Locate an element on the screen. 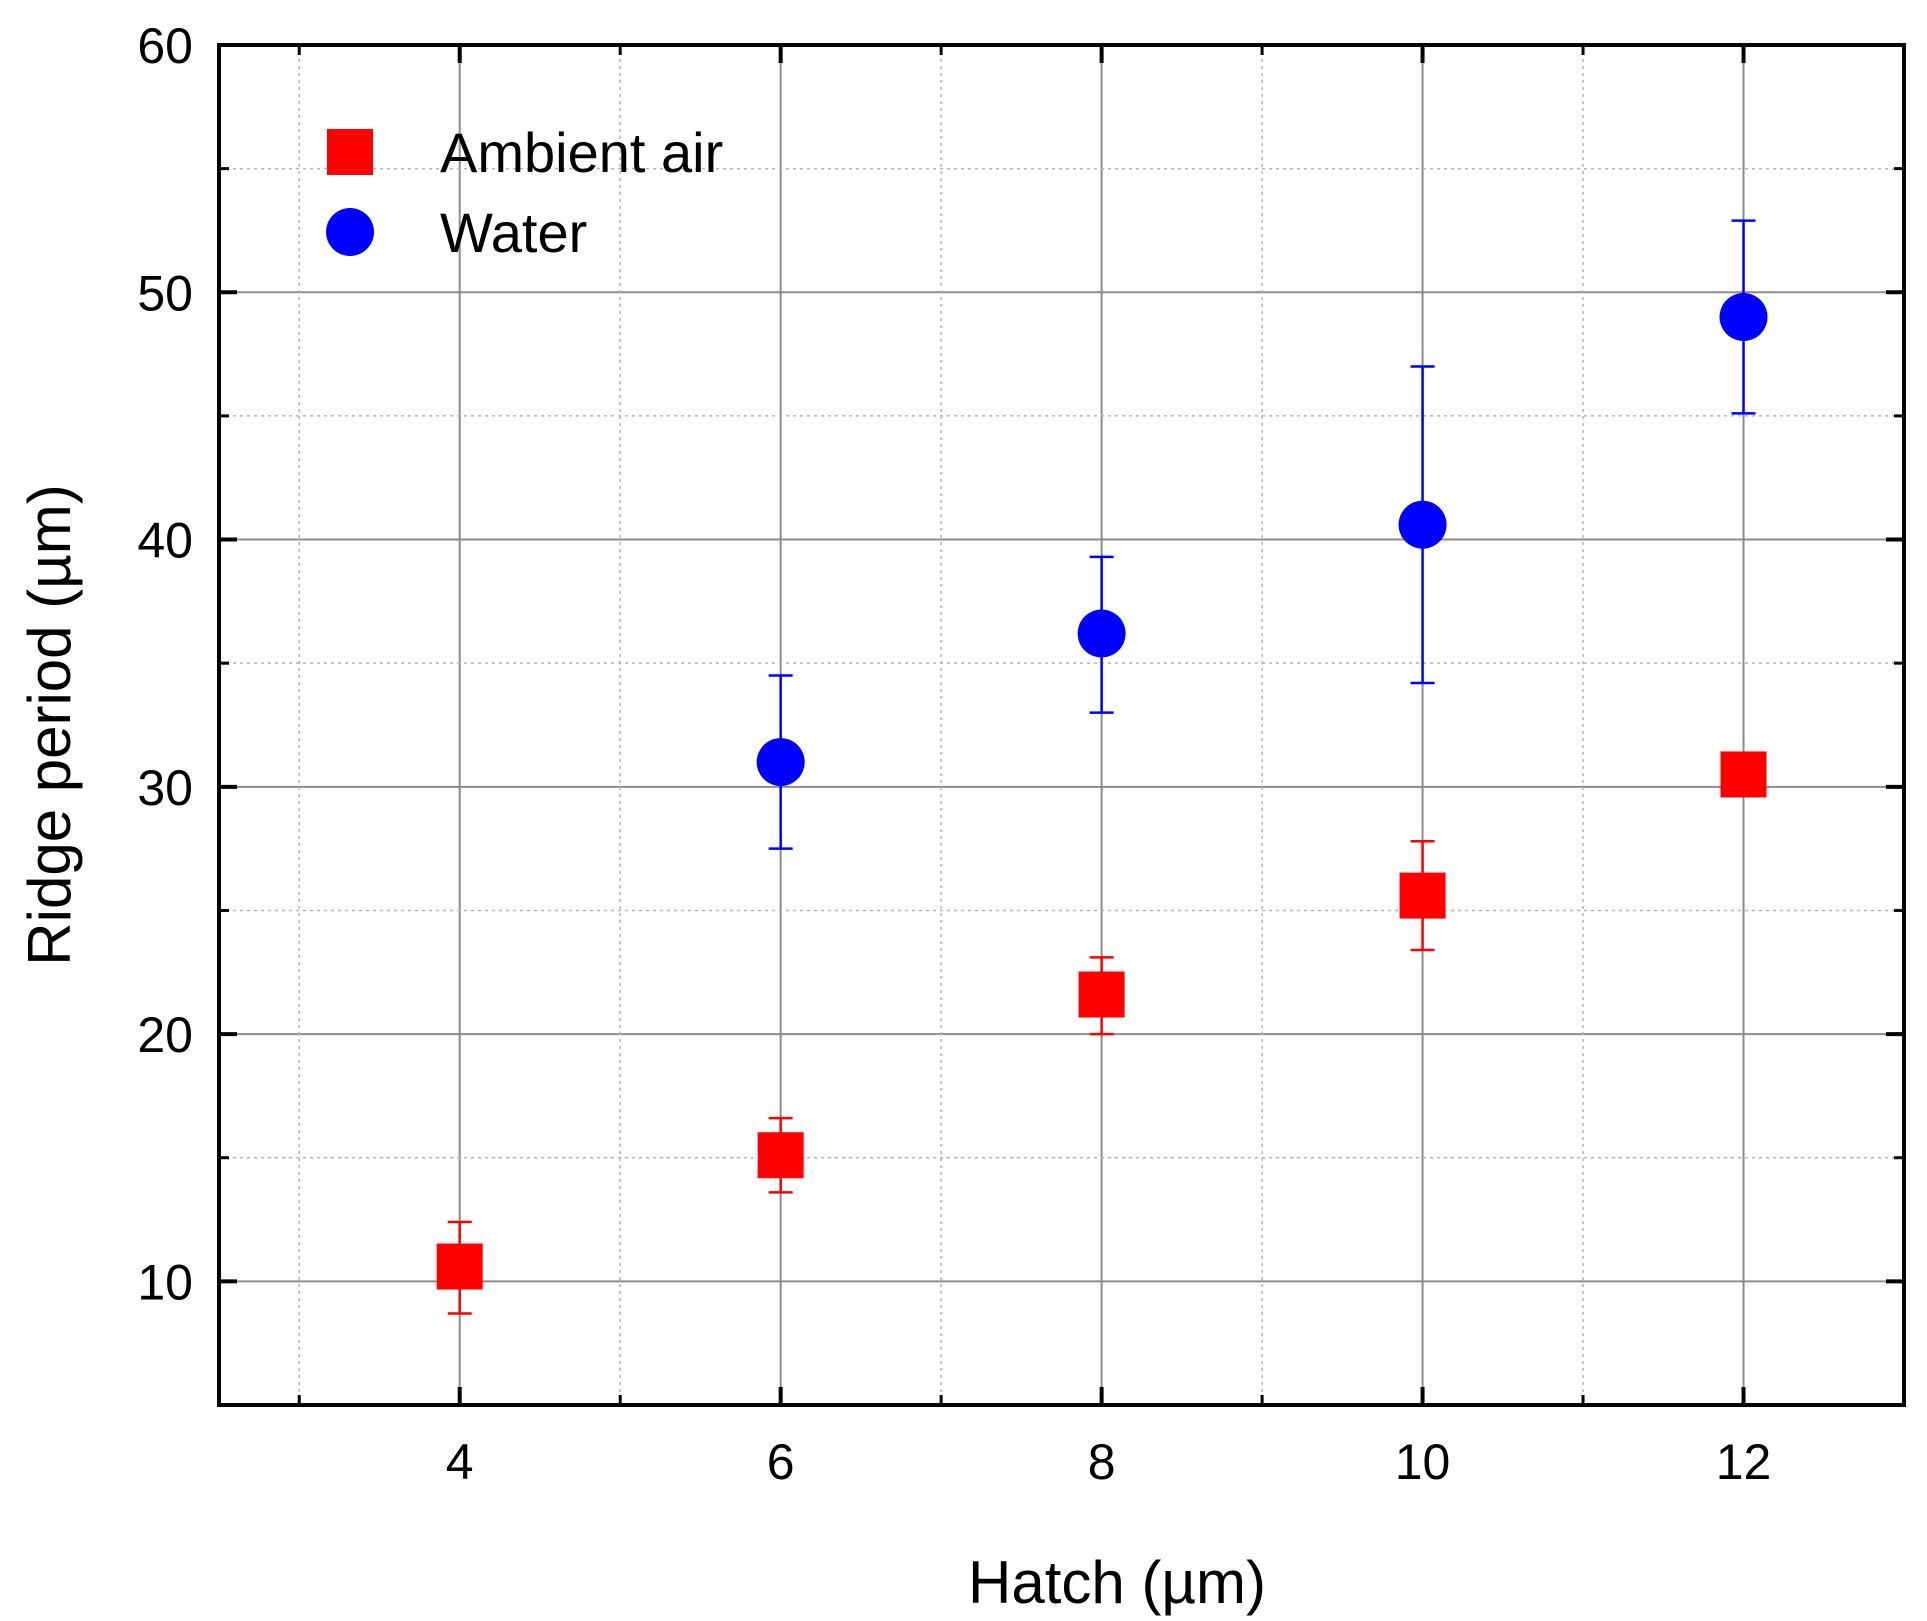  y-tick-label: 50 is located at coordinates (165, 293).